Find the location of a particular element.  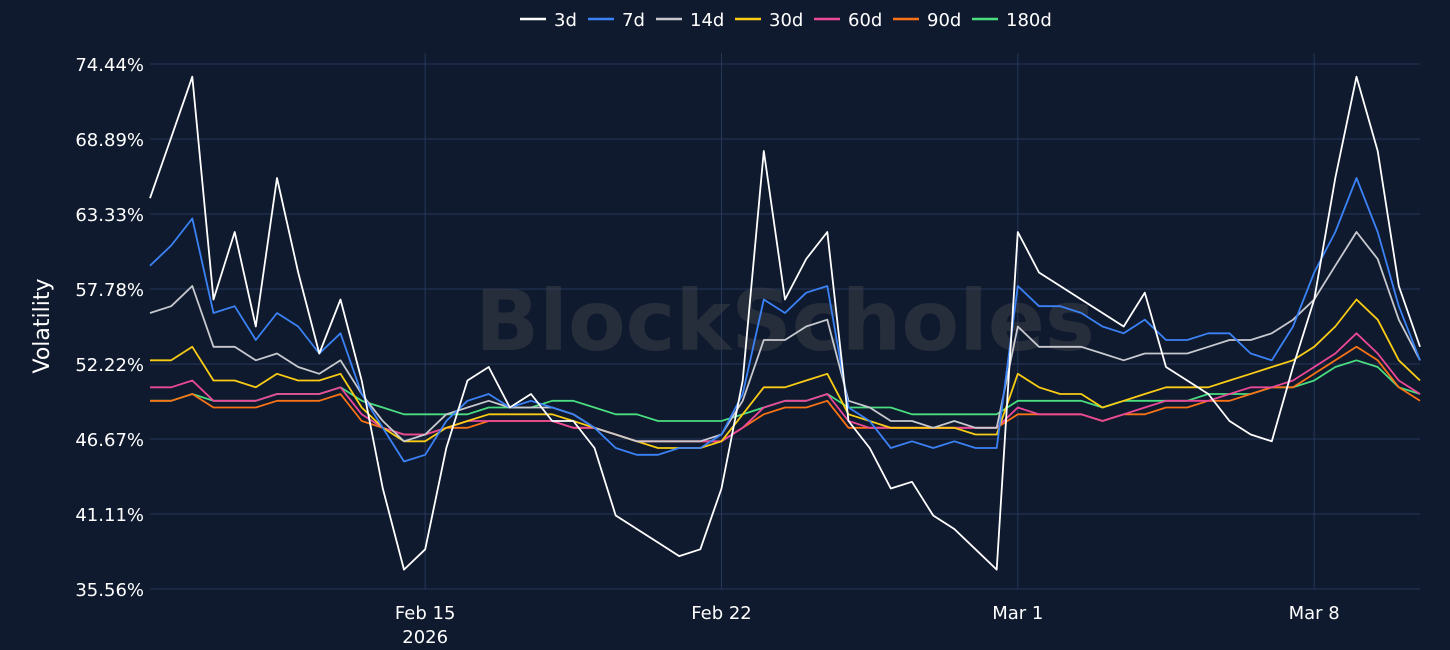

legend-label: 180d is located at coordinates (1029, 20).